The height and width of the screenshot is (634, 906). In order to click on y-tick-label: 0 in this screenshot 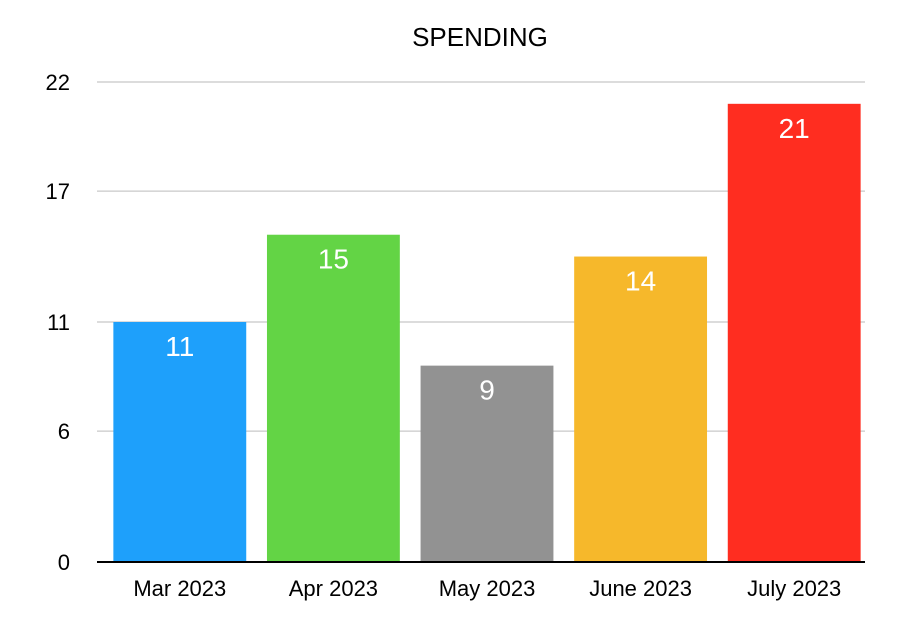, I will do `click(64, 562)`.